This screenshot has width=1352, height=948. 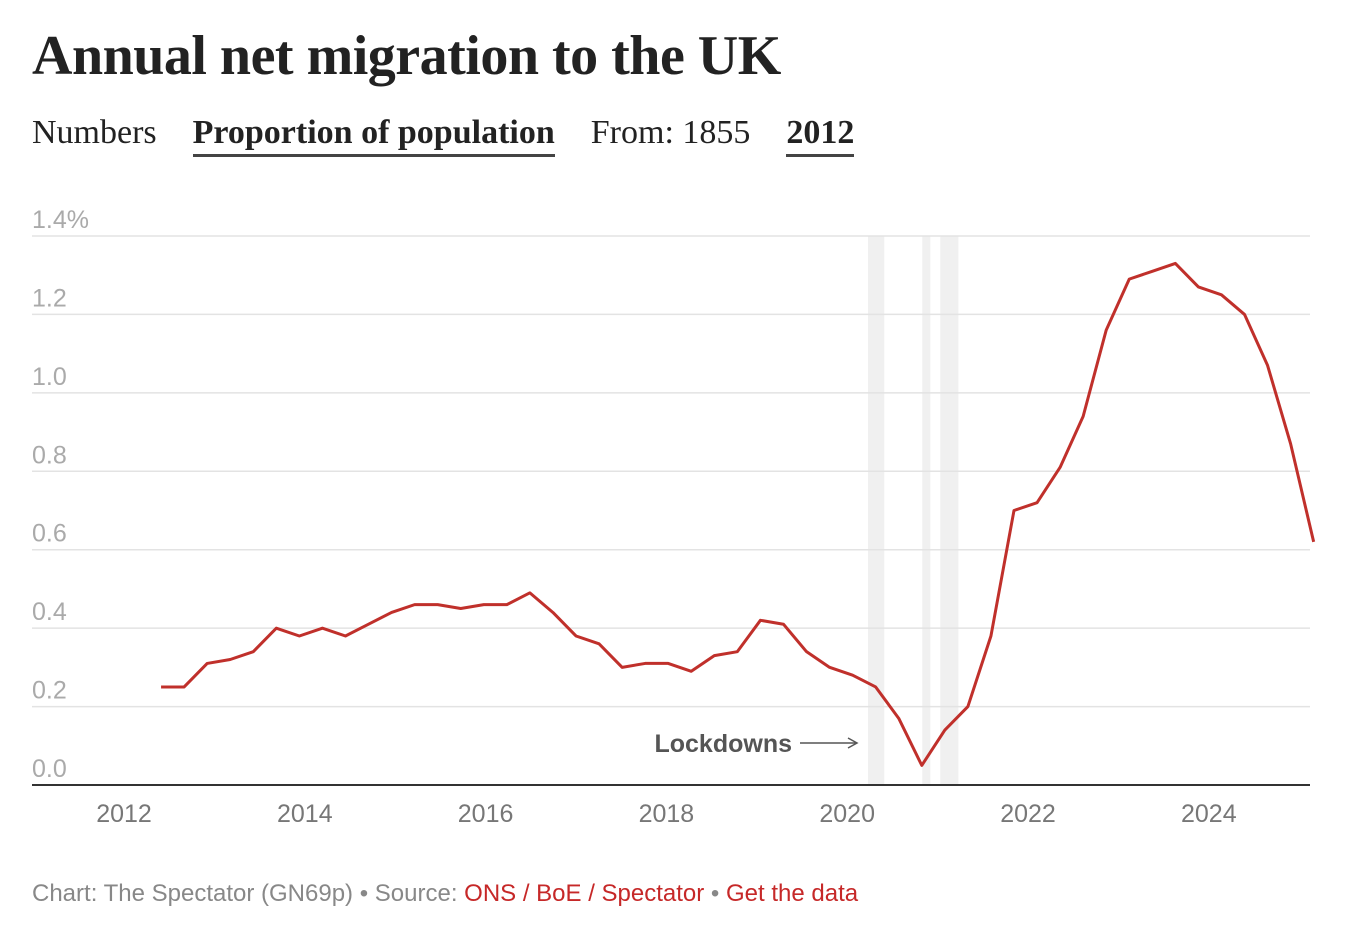 I want to click on tab-from-1855: From: 1855, so click(x=670, y=132).